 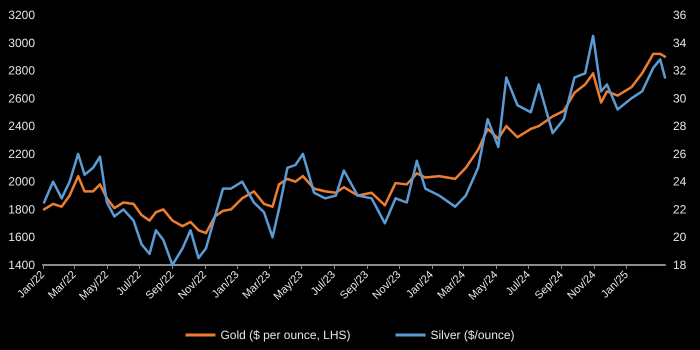 I want to click on y-tick-label: 1800, so click(x=22, y=209).